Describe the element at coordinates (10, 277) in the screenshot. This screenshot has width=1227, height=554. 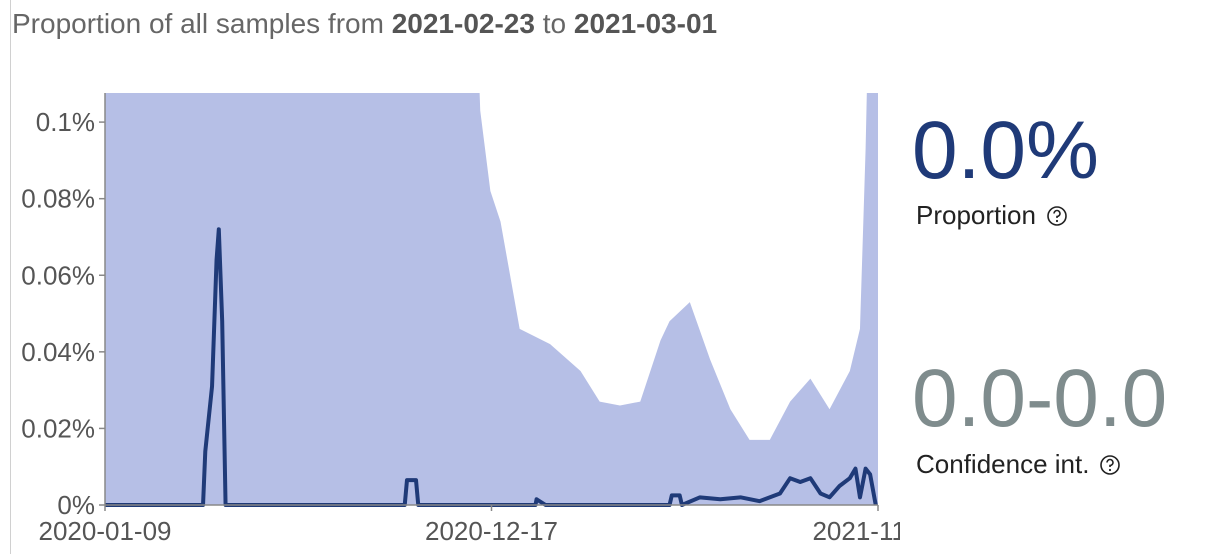
I see `border` at that location.